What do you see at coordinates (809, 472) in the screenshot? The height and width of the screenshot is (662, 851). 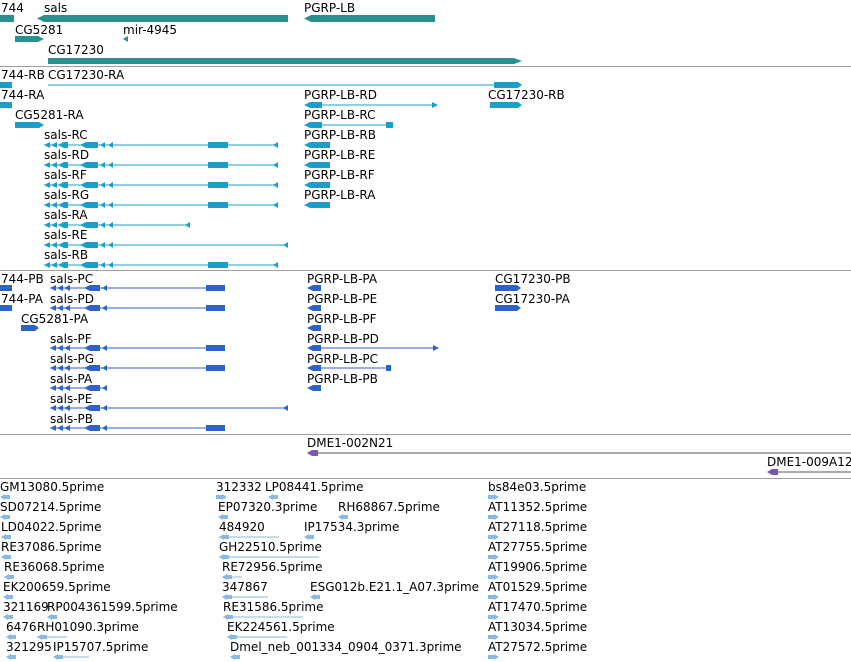 I see `clone-dme1-009a12-glyph` at bounding box center [809, 472].